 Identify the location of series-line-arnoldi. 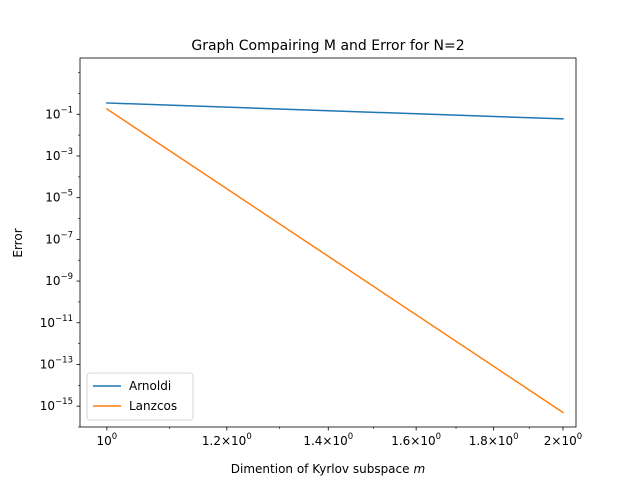
(335, 111).